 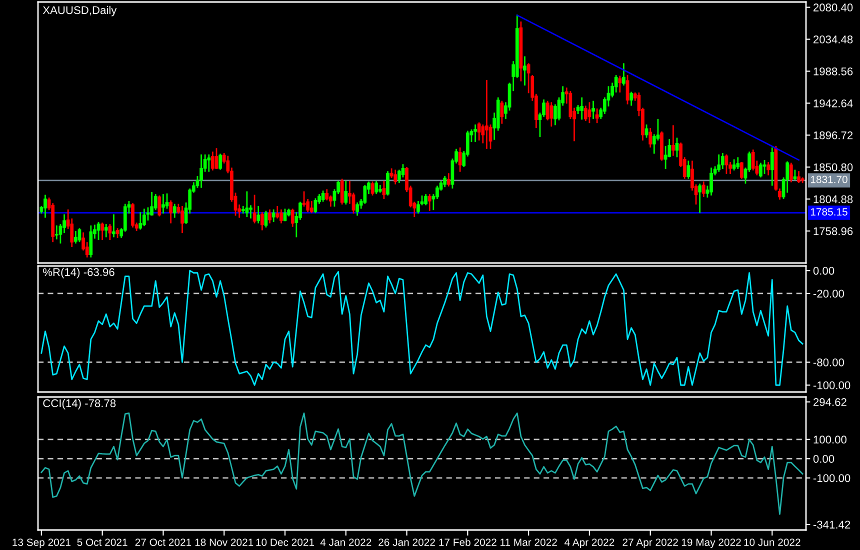 I want to click on x-tick-label: 19 May 2022, so click(x=711, y=543).